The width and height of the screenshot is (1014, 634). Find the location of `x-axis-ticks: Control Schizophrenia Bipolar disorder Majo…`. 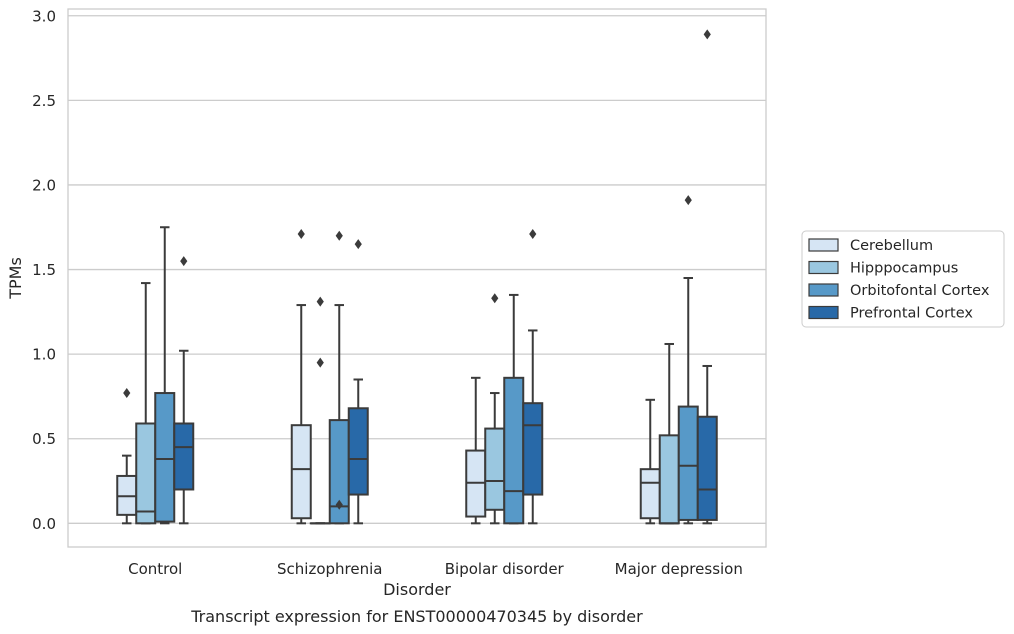

x-axis-ticks: Control Schizophrenia Bipolar disorder Majo… is located at coordinates (435, 569).